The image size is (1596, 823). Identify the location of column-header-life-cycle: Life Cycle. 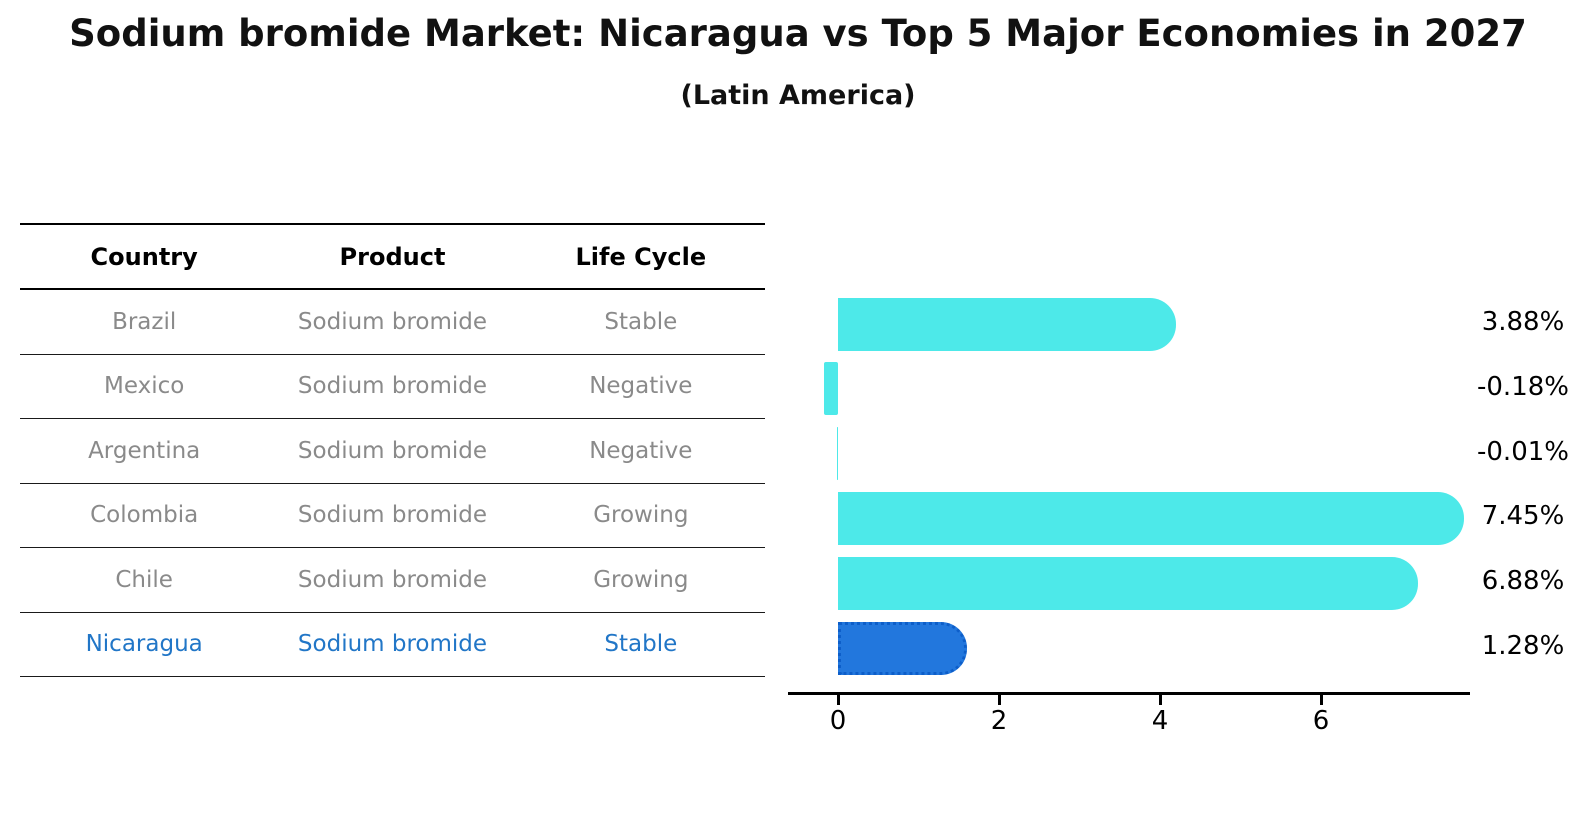
(641, 256).